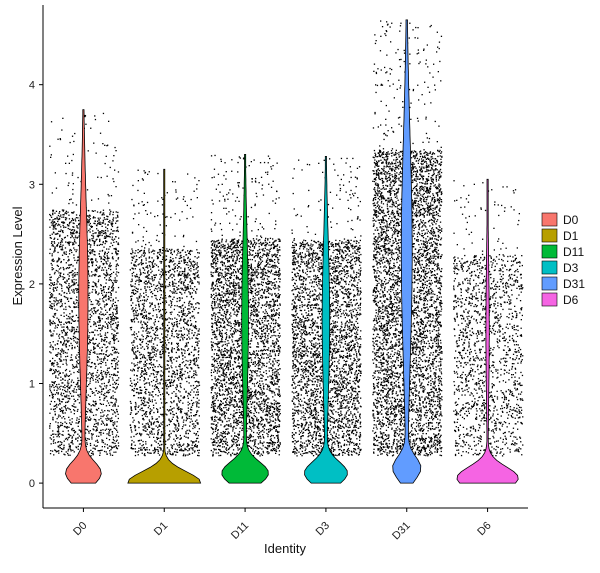 Image resolution: width=600 pixels, height=573 pixels. What do you see at coordinates (32, 185) in the screenshot?
I see `y-tick-label-3: 3` at bounding box center [32, 185].